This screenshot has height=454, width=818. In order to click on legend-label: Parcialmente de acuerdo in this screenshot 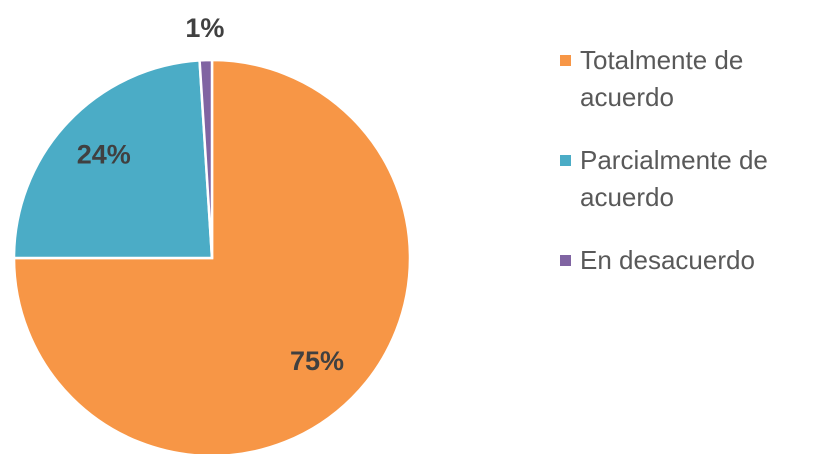, I will do `click(674, 178)`.